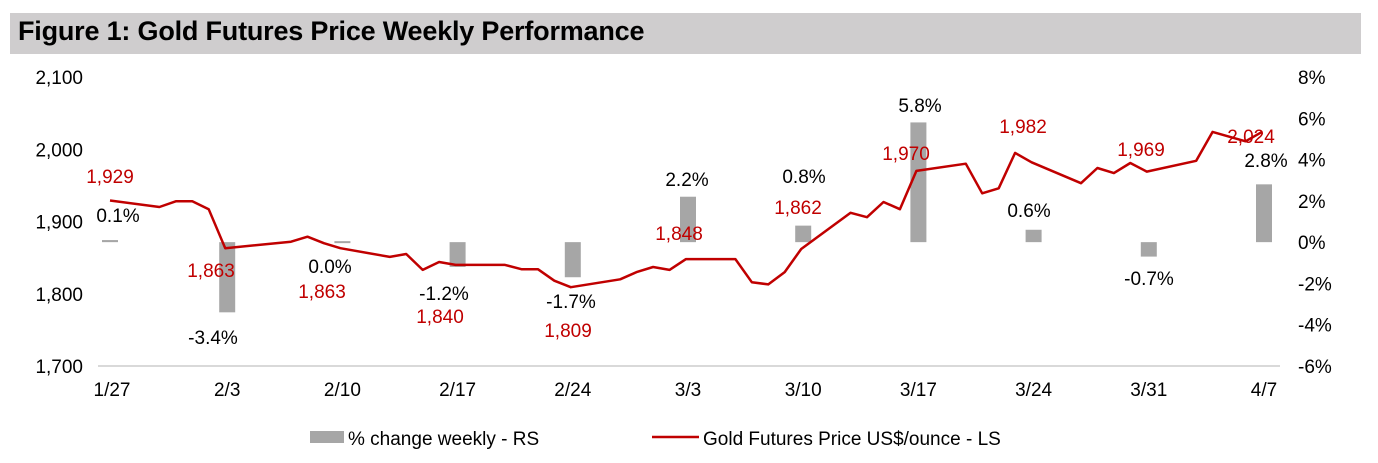  I want to click on x-axis-tick-label: 1/27, so click(112, 390).